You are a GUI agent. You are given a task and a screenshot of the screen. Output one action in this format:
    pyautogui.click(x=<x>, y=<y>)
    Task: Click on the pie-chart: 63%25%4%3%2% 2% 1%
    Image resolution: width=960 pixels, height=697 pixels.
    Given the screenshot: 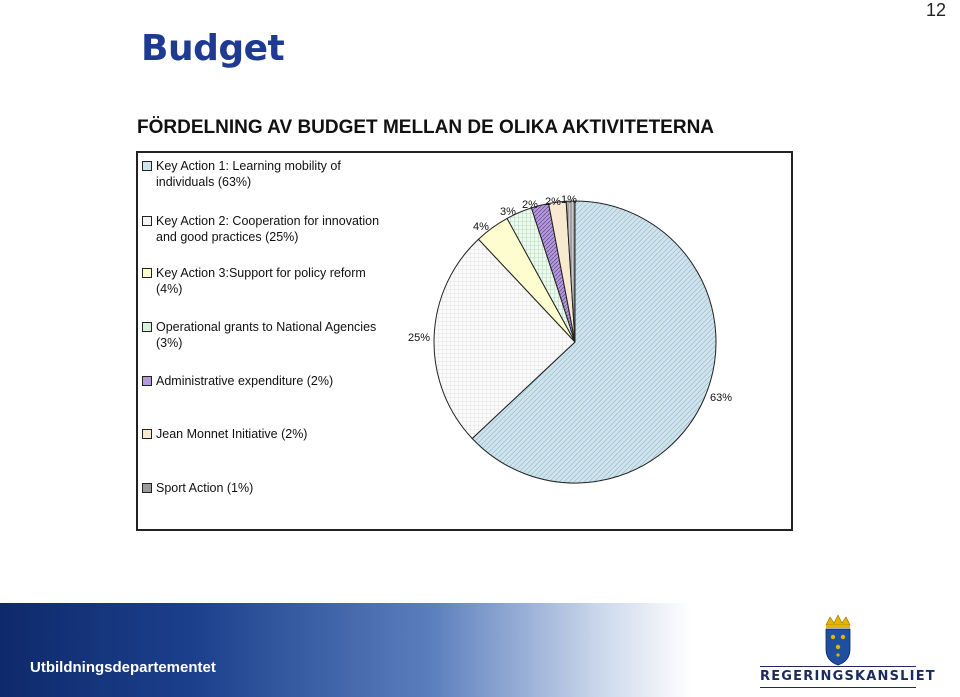 What is the action you would take?
    pyautogui.click(x=570, y=339)
    